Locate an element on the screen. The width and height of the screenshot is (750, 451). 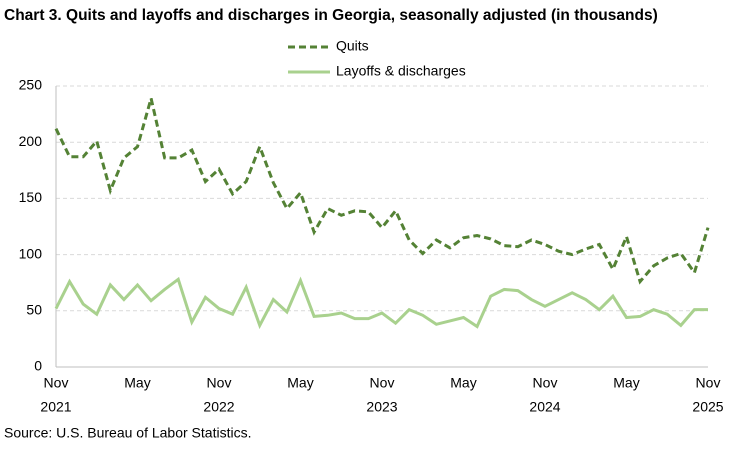
y-tick-label: 100 is located at coordinates (31, 253).